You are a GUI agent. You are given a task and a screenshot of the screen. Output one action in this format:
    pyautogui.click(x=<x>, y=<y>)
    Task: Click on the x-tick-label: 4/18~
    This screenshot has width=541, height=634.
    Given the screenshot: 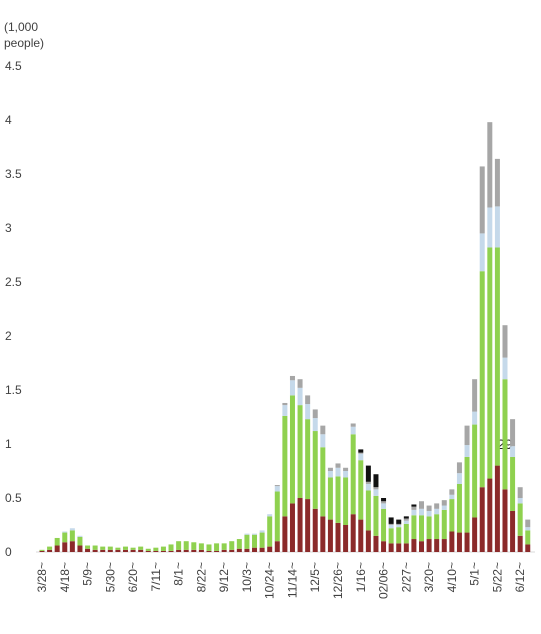 What is the action you would take?
    pyautogui.click(x=65, y=577)
    